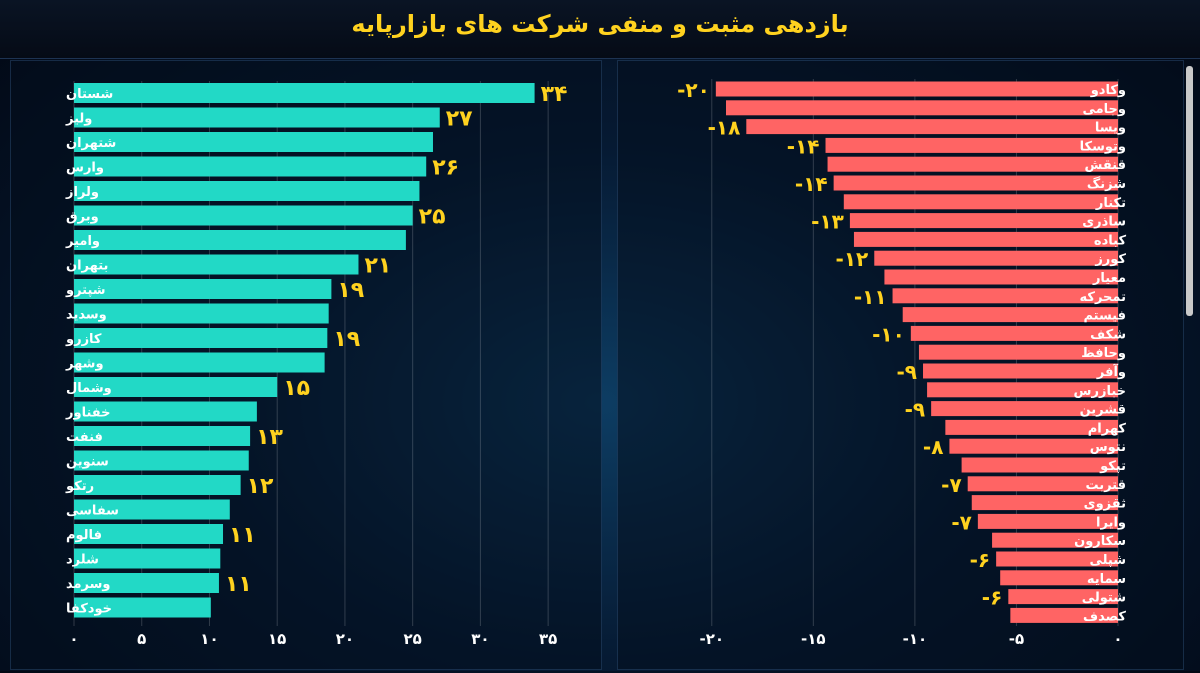 This screenshot has height=673, width=1200. What do you see at coordinates (554, 94) in the screenshot?
I see `data-label: ۳۴` at bounding box center [554, 94].